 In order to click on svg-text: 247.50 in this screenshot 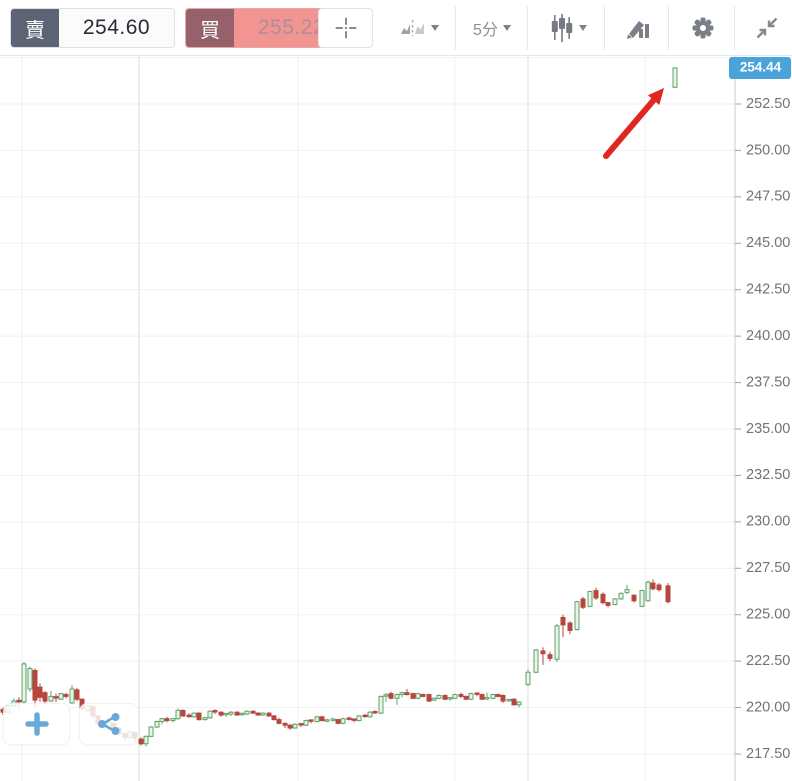, I will do `click(768, 197)`.